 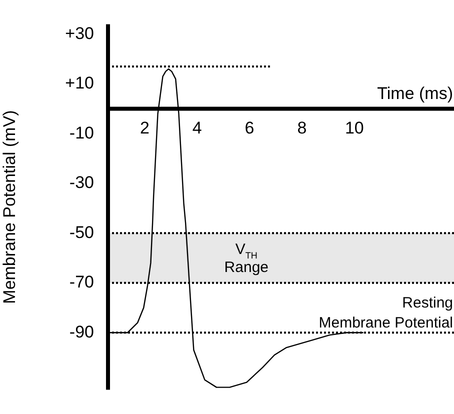 What do you see at coordinates (79, 83) in the screenshot?
I see `y-tick-label: +10` at bounding box center [79, 83].